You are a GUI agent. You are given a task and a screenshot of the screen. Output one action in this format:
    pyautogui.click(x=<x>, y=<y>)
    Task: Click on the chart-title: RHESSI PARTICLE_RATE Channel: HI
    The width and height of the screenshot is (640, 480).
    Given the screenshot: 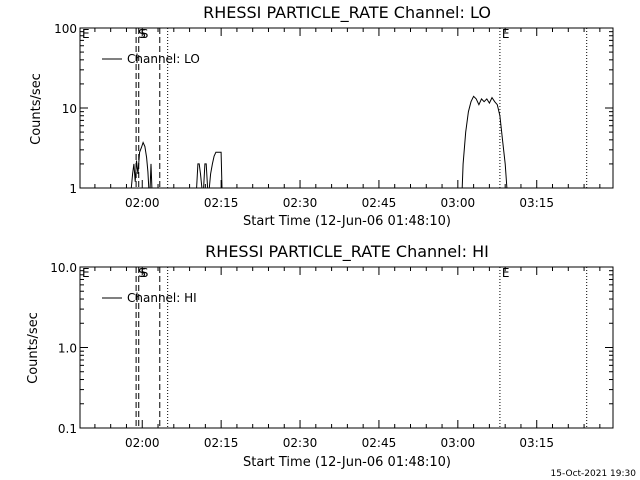 What is the action you would take?
    pyautogui.click(x=347, y=252)
    